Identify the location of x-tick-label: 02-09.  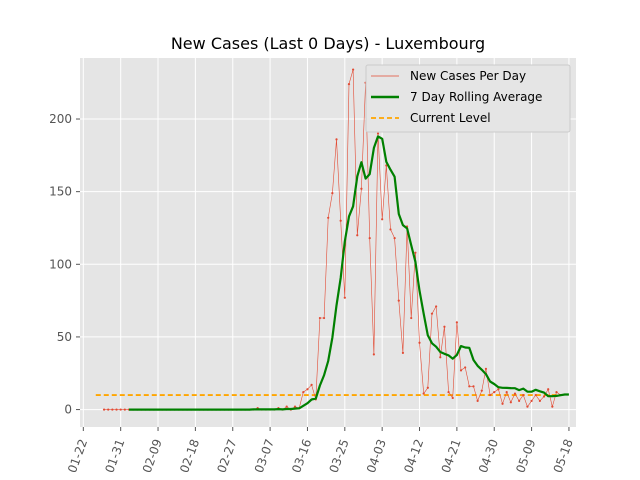
(152, 456).